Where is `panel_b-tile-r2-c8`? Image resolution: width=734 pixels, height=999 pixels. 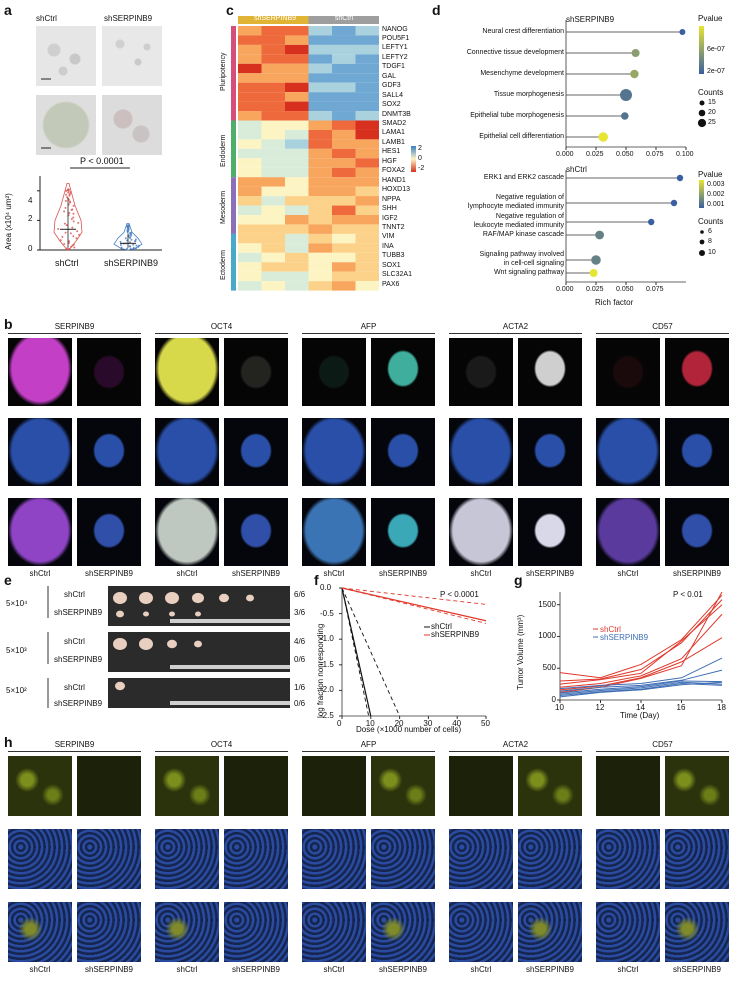
panel_b-tile-r2-c8 is located at coordinates (628, 532).